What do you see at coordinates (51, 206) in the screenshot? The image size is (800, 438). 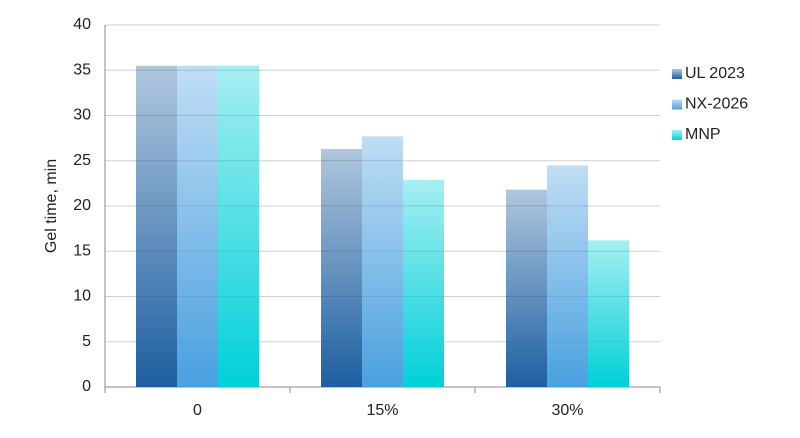 I see `y-axis-label: Gel time, min` at bounding box center [51, 206].